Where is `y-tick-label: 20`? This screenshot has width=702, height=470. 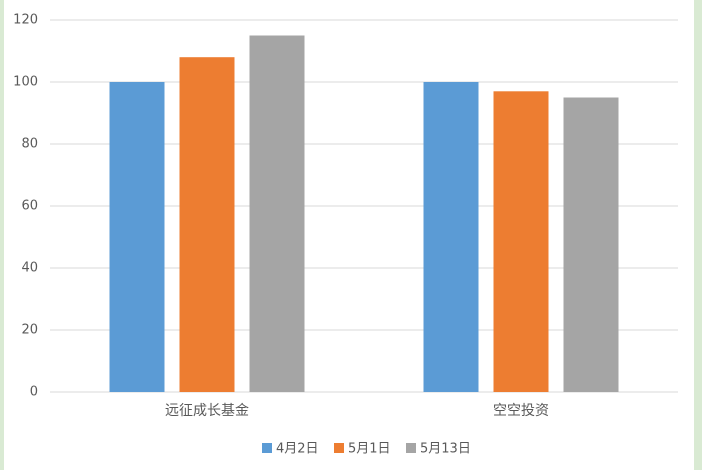
y-tick-label: 20 is located at coordinates (29, 330).